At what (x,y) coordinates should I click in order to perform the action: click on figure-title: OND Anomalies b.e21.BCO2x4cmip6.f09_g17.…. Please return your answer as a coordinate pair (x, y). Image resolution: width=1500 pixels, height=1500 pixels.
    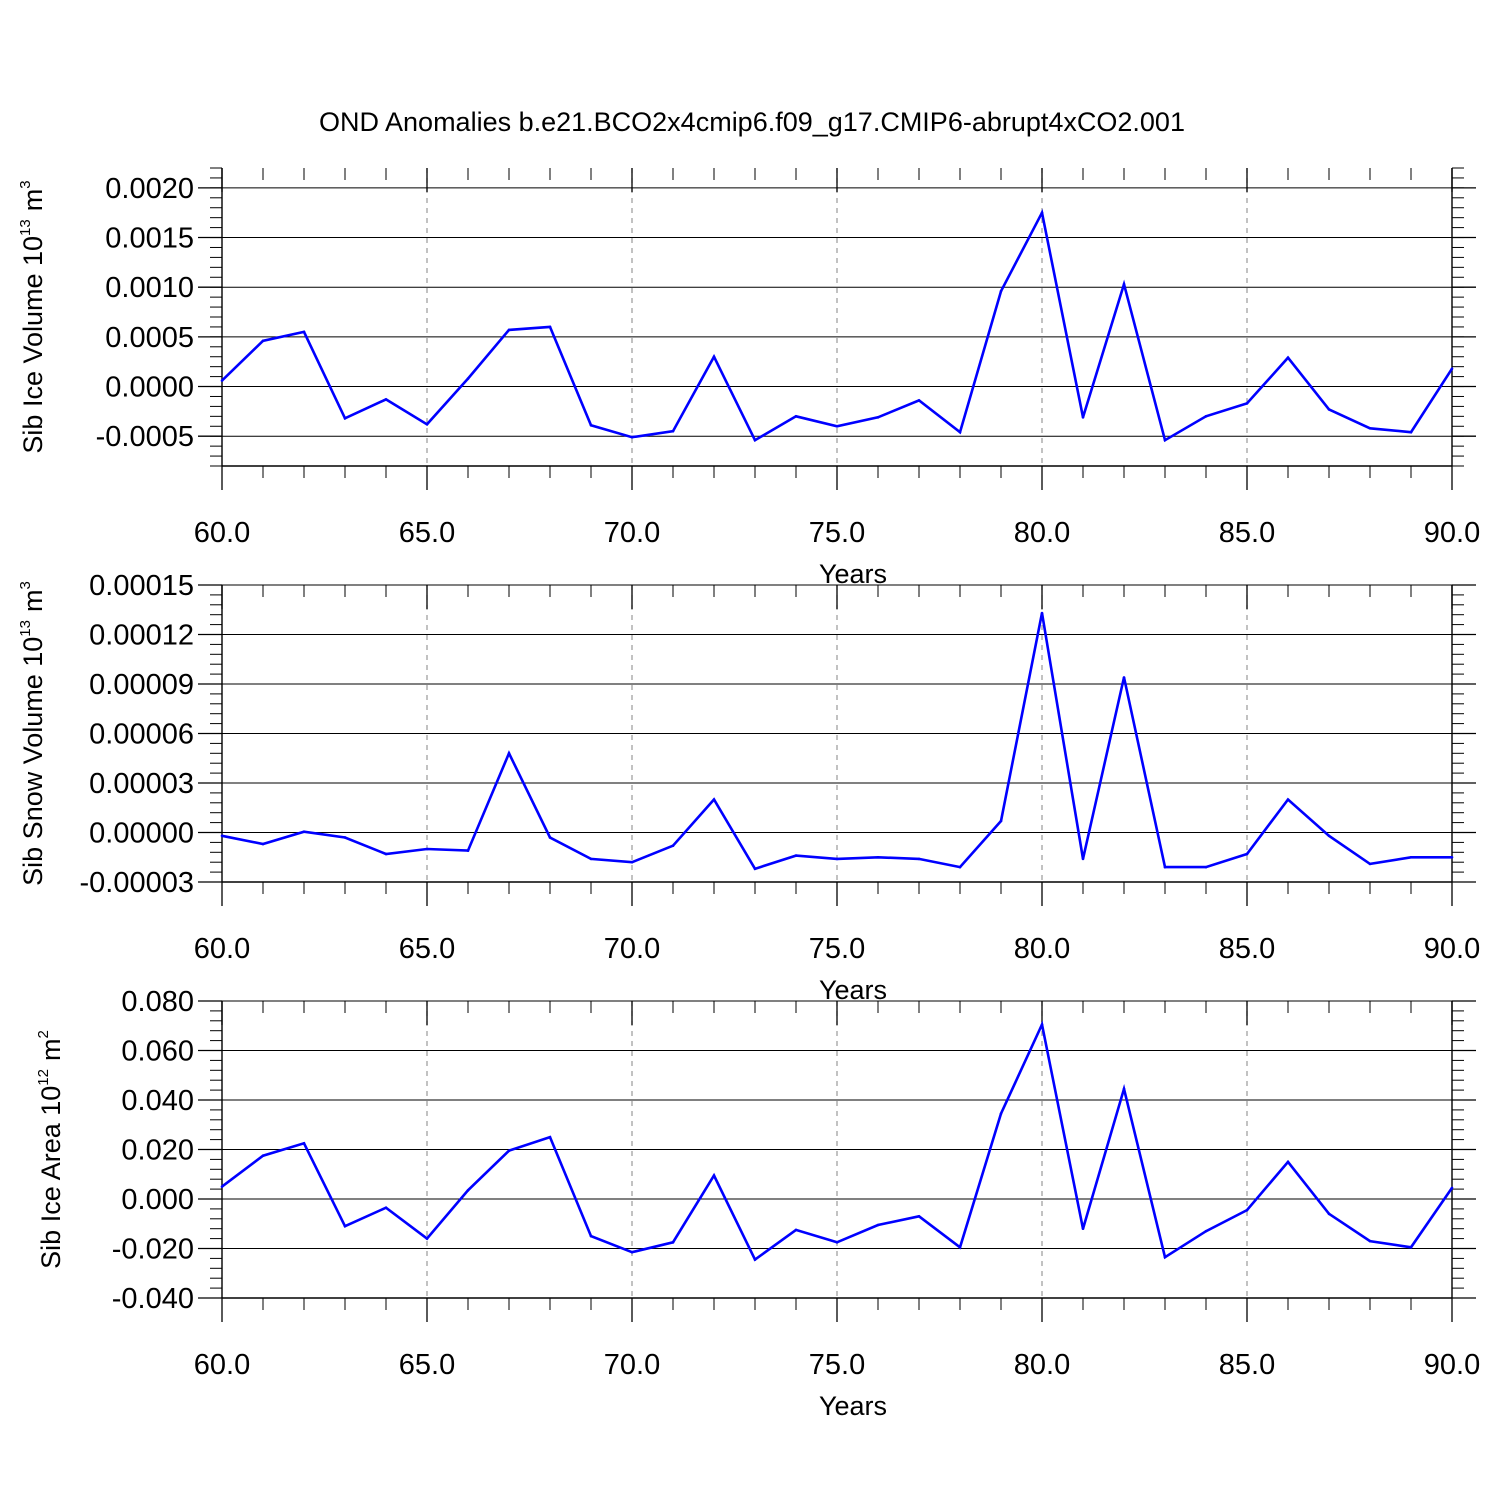
    Looking at the image, I should click on (752, 122).